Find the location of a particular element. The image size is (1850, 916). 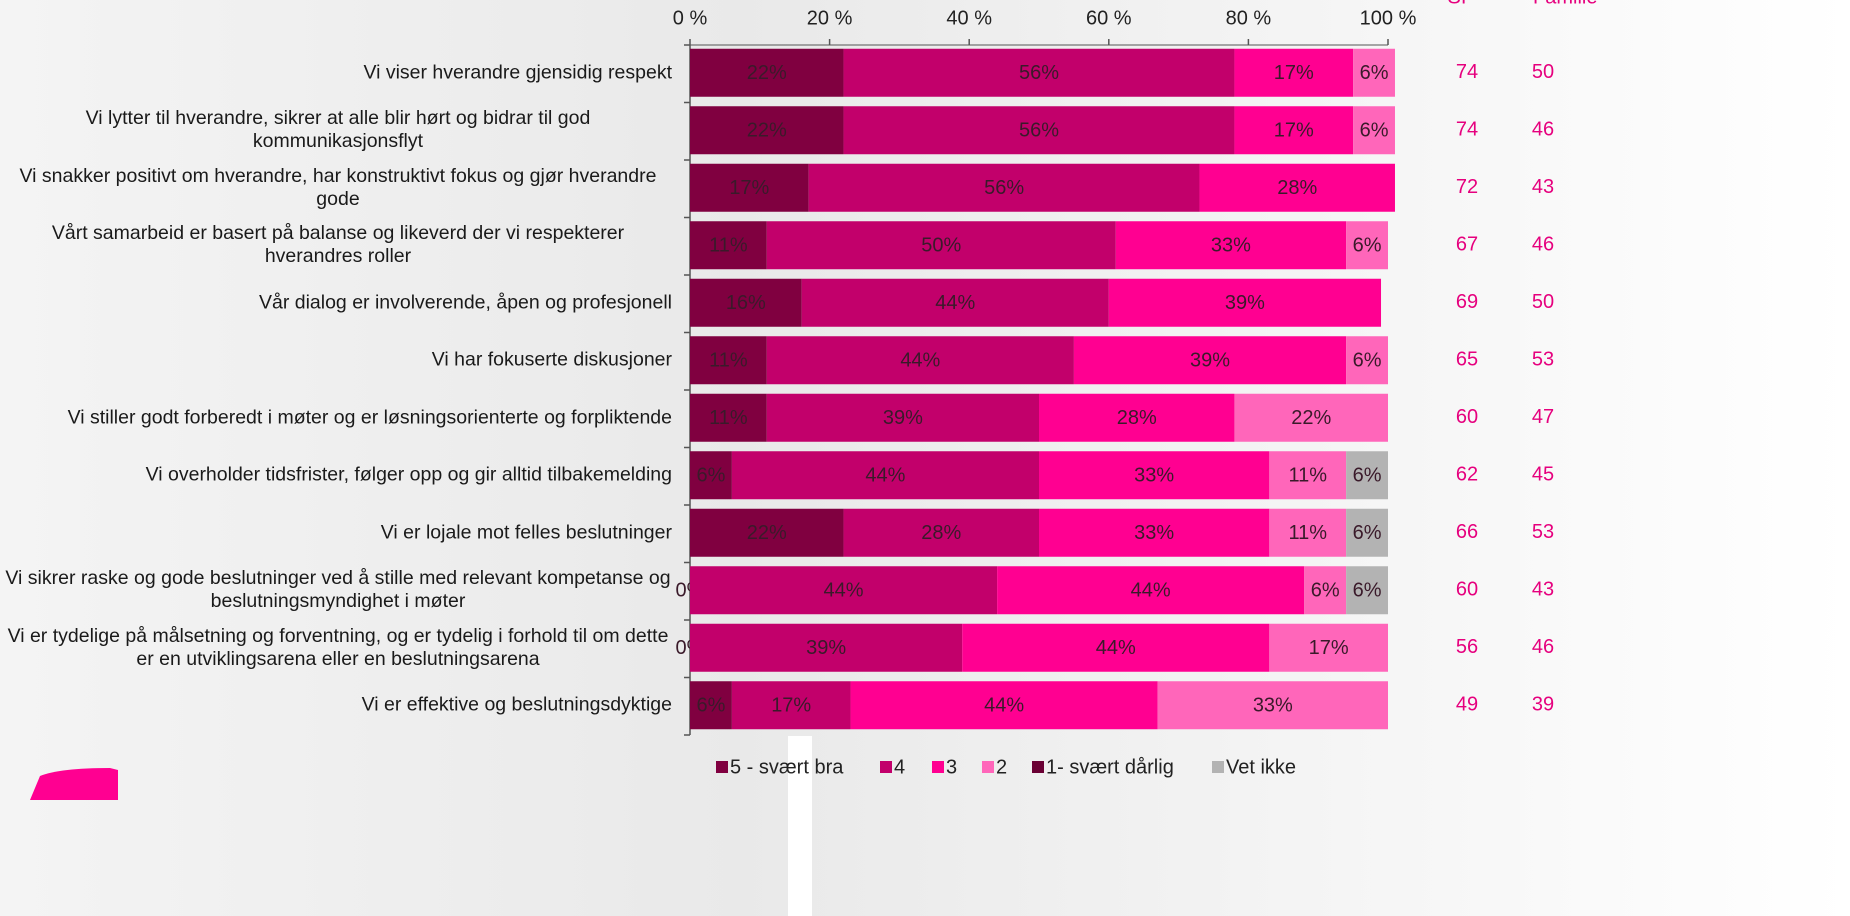

column-value: 49 is located at coordinates (1467, 705).